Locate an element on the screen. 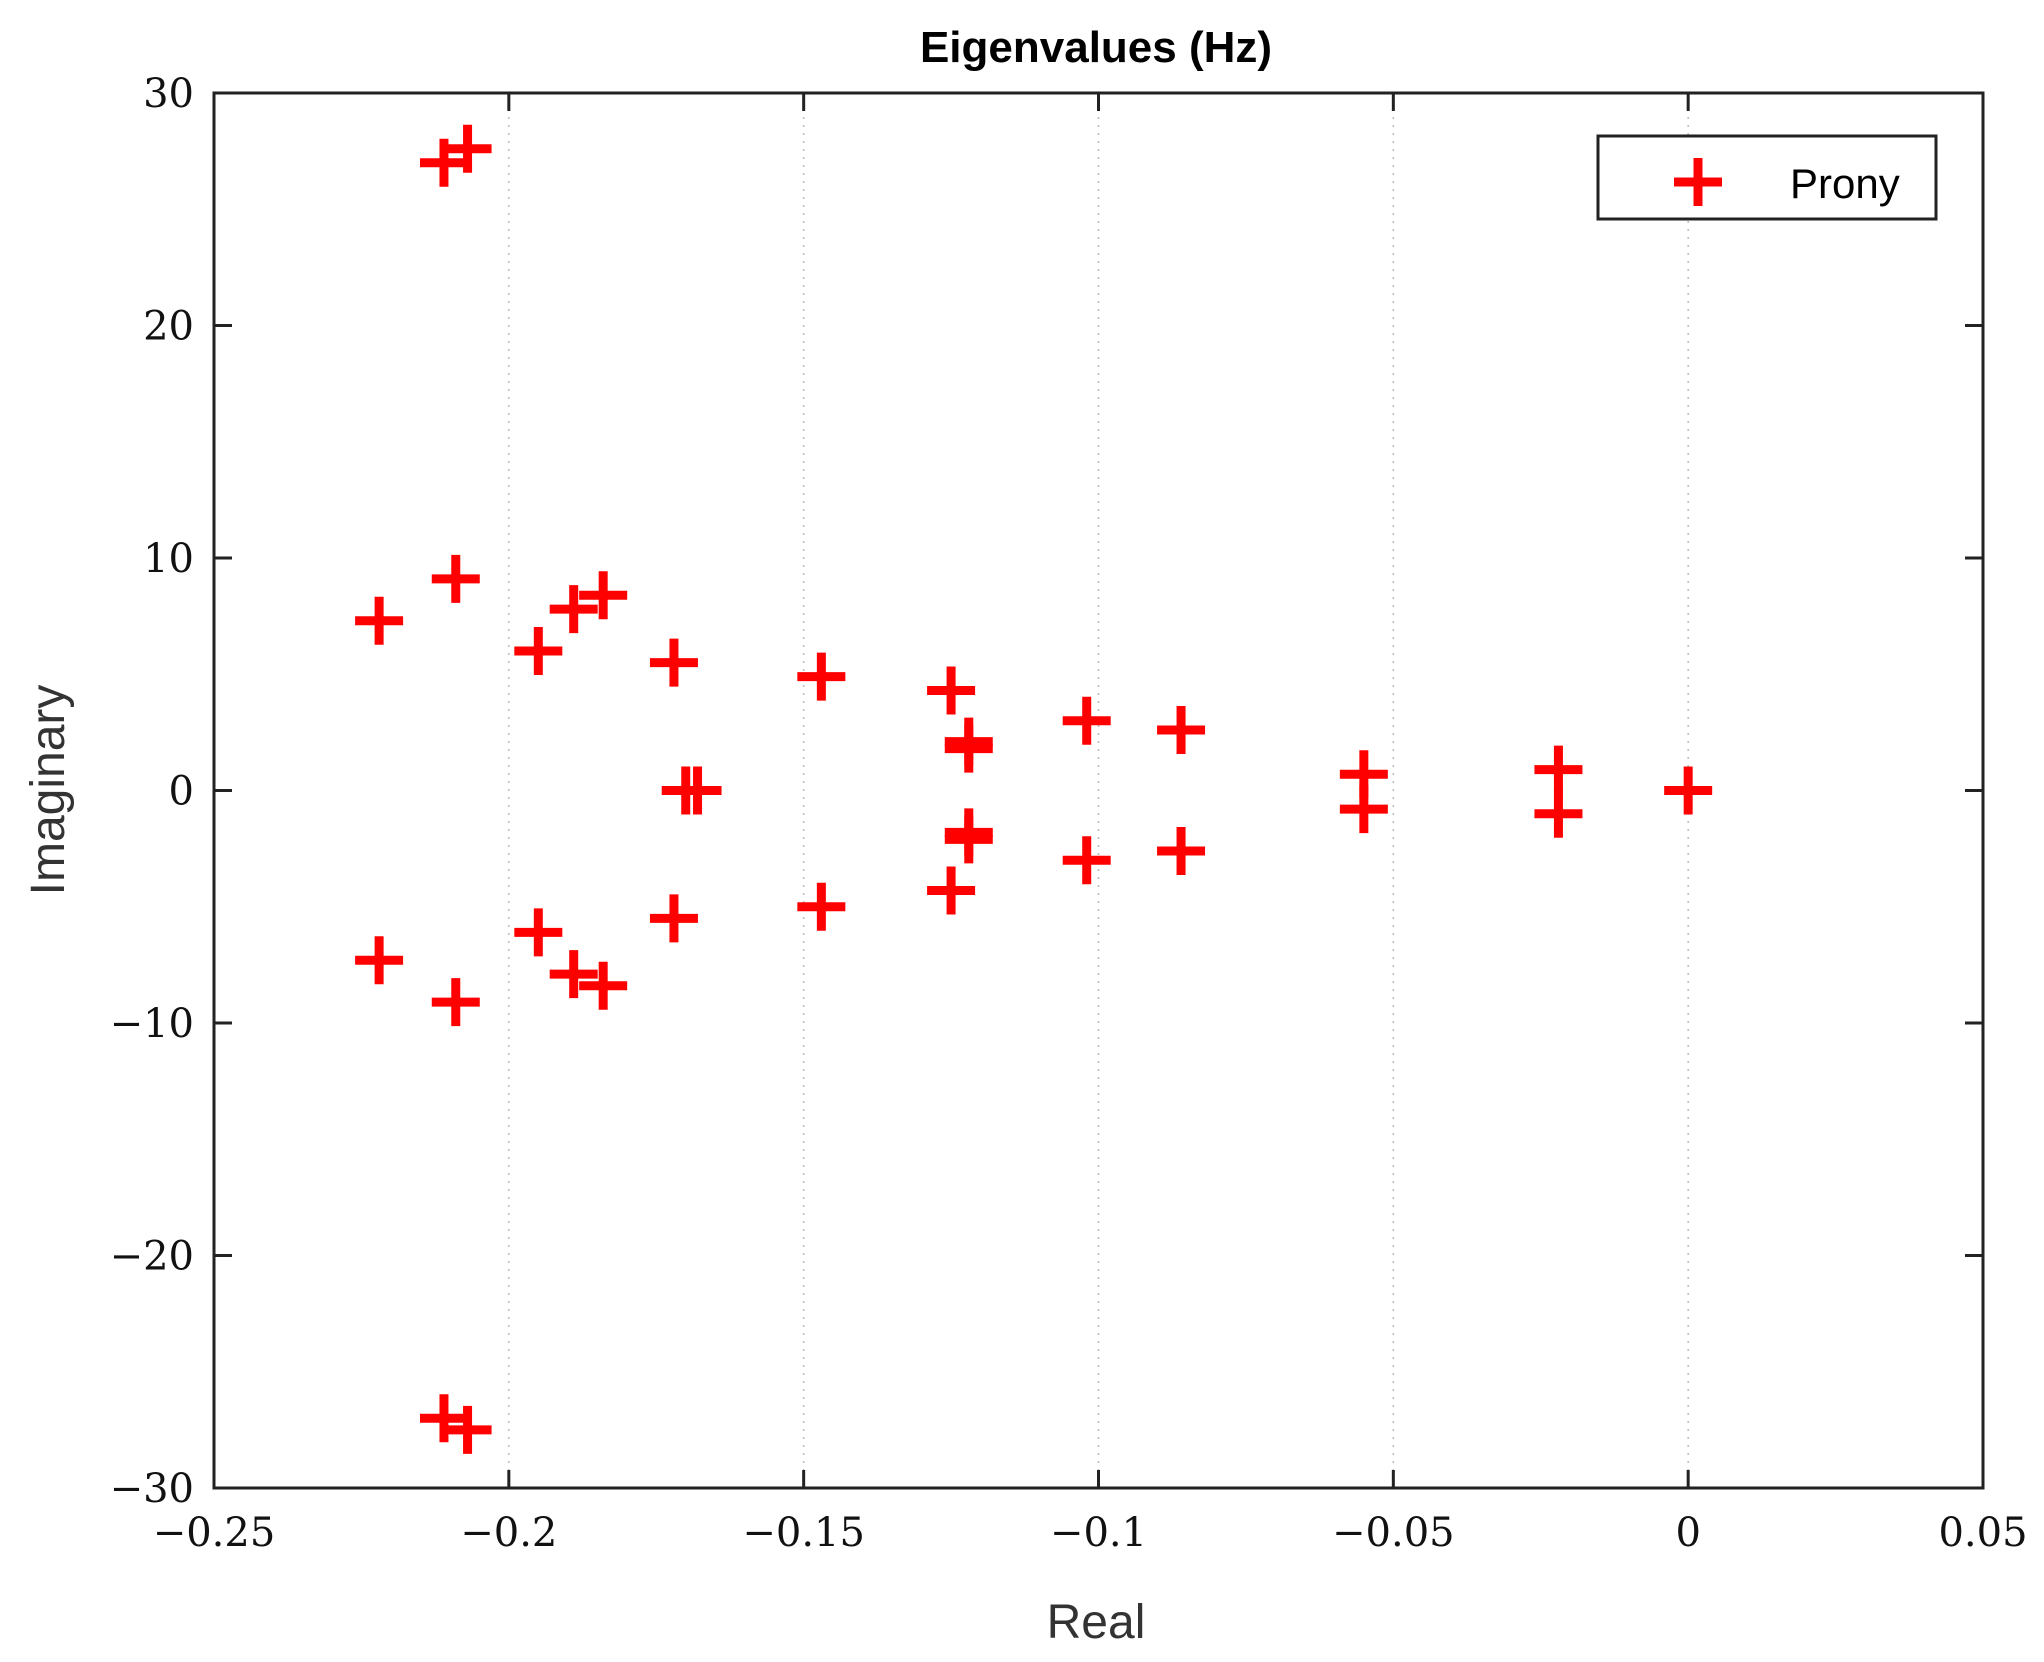 This screenshot has width=2044, height=1662. y-tick-labels: 30 20 10 0 −10 −20 −30 is located at coordinates (152, 791).